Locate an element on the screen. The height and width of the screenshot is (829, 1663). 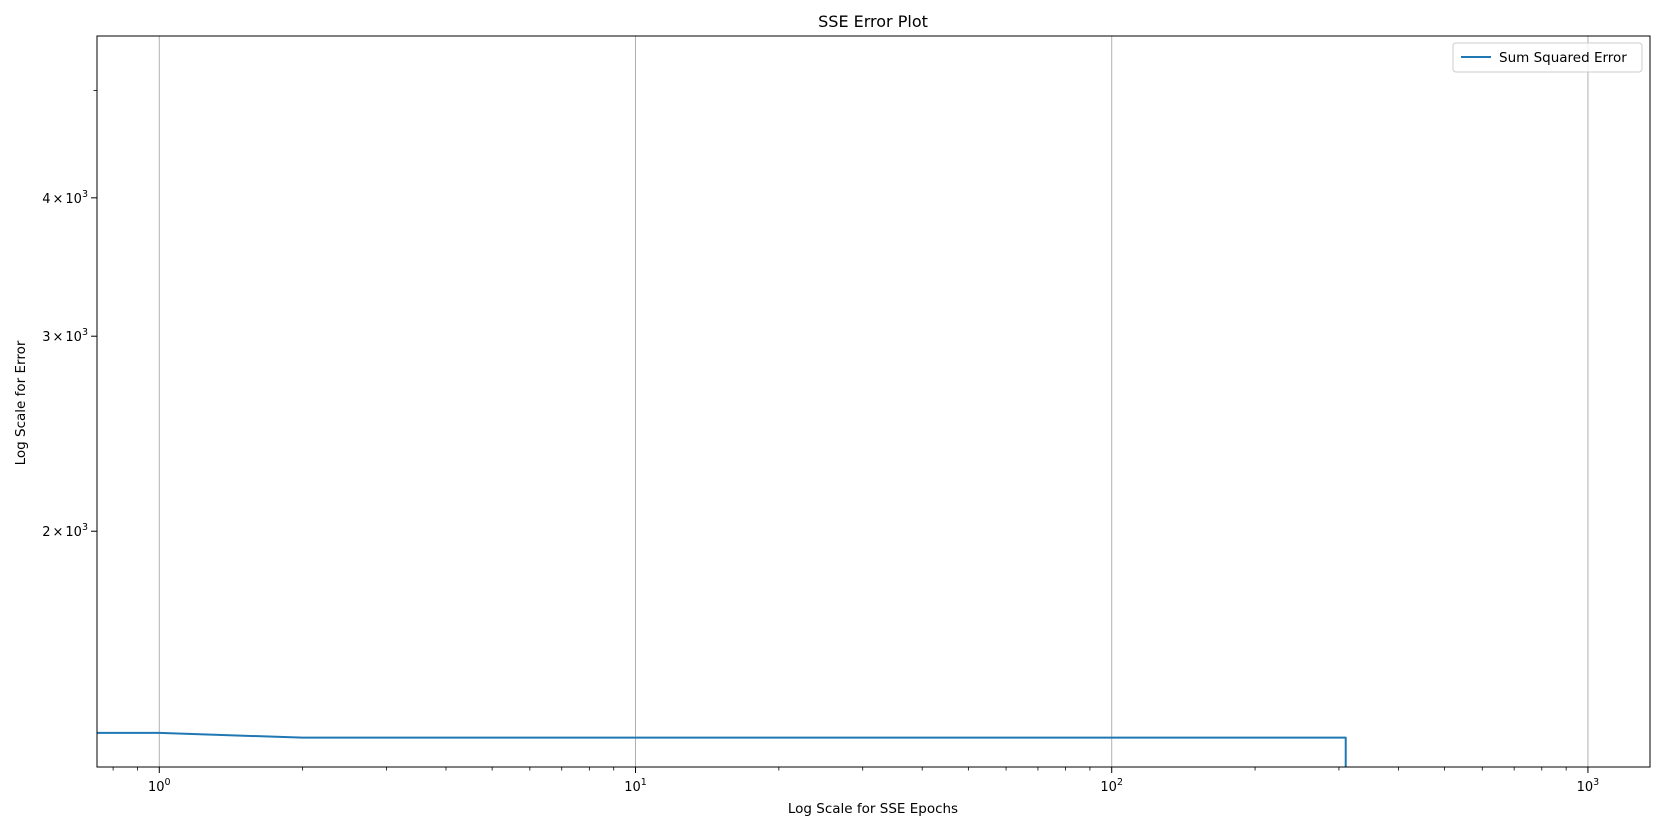
y-tick-label: 2 × 10³ is located at coordinates (65, 531).